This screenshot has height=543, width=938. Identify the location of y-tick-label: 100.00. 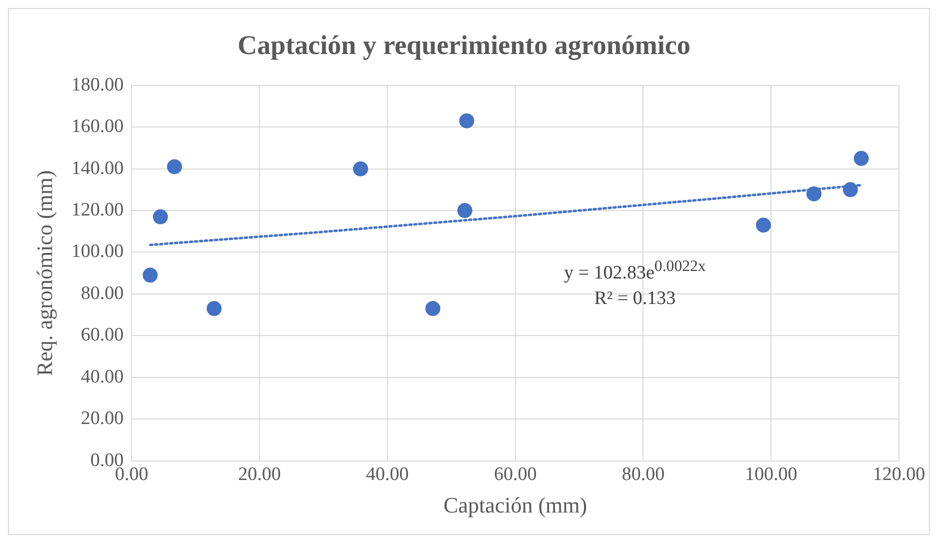
(97, 251).